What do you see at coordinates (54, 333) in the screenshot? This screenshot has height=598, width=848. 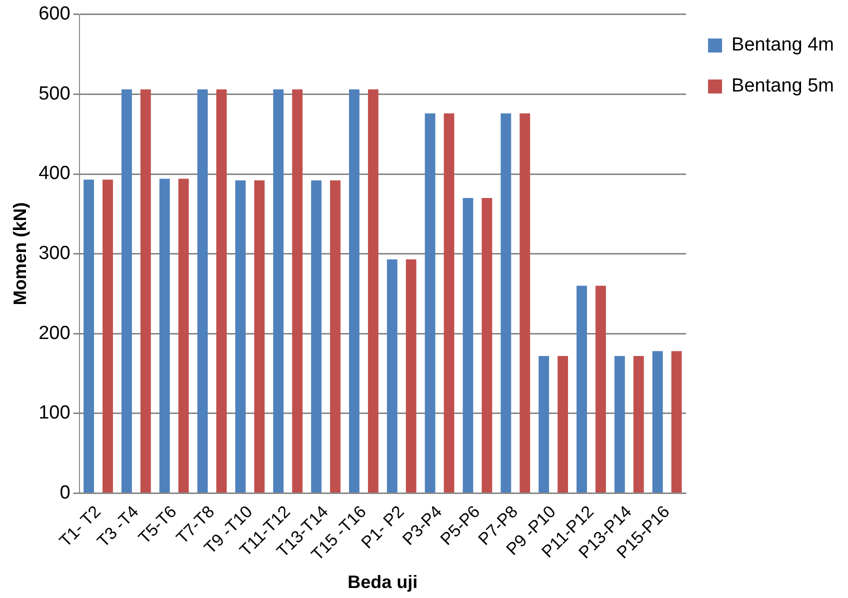 I see `y-tick-label: 200` at bounding box center [54, 333].